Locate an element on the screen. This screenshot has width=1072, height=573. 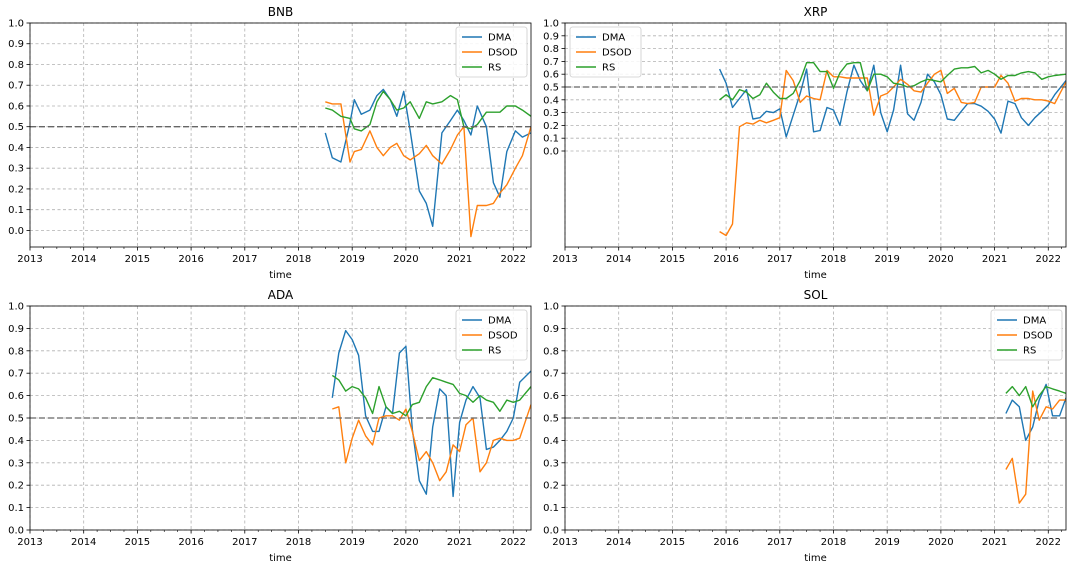
chart-title: BNB is located at coordinates (280, 12).